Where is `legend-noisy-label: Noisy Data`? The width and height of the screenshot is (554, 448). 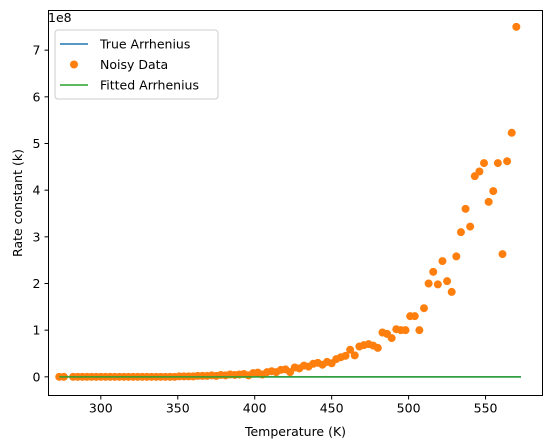 legend-noisy-label: Noisy Data is located at coordinates (134, 64).